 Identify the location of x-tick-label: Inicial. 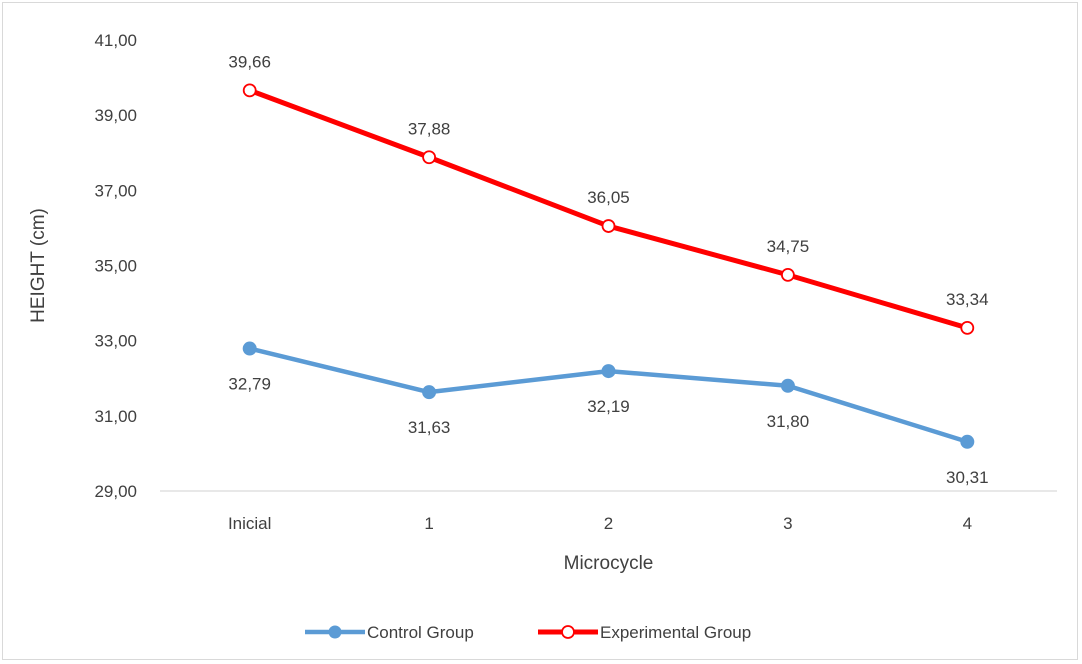
(249, 523).